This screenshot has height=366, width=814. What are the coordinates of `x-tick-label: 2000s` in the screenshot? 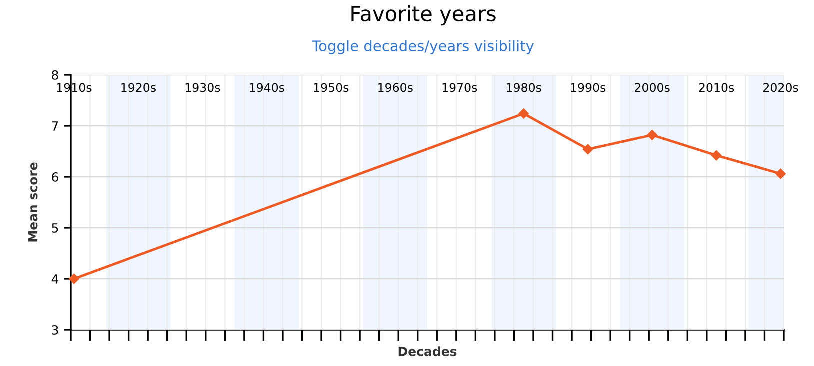 It's located at (652, 87).